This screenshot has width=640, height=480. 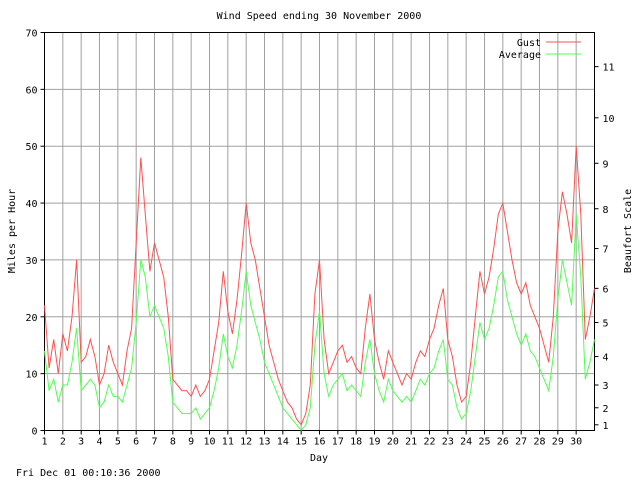 What do you see at coordinates (246, 442) in the screenshot?
I see `x-tick-label: 12` at bounding box center [246, 442].